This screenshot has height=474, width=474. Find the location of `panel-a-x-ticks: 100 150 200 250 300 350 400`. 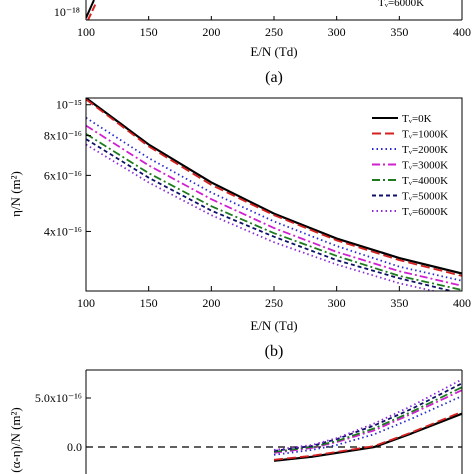

panel-a-x-ticks: 100 150 200 250 300 350 400 is located at coordinates (274, 27).